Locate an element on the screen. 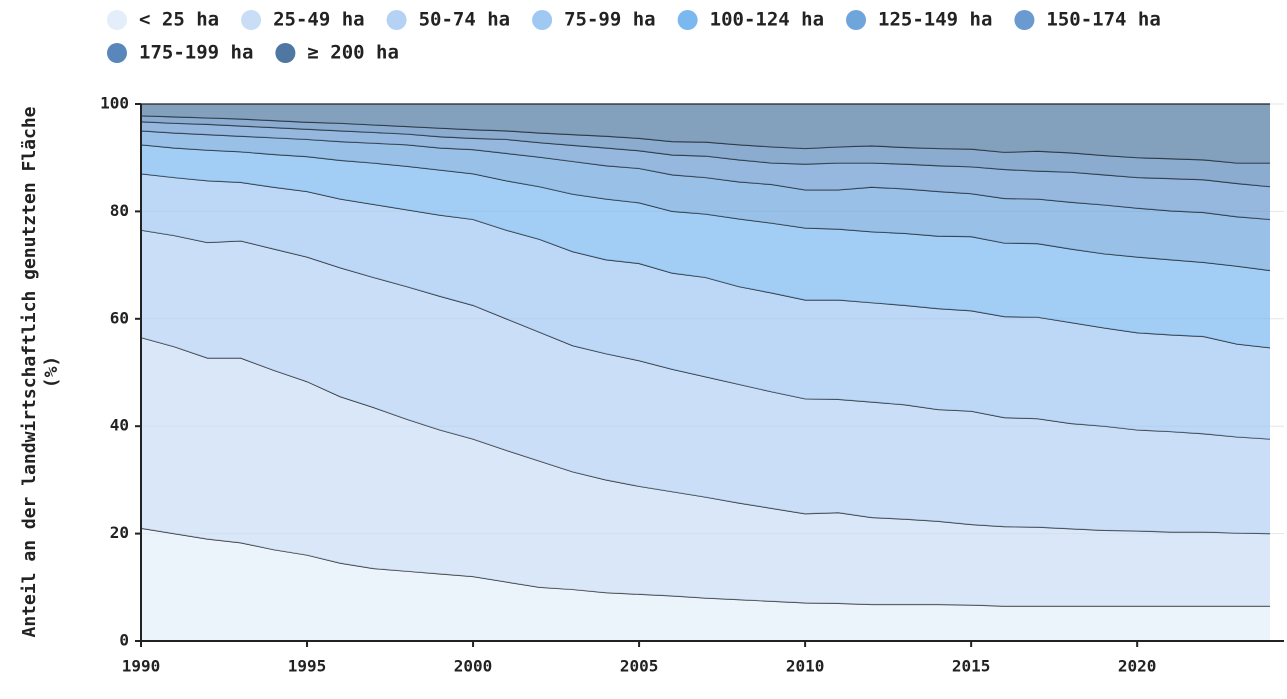 This screenshot has width=1287, height=699. y-tick-label: 40 is located at coordinates (119, 425).